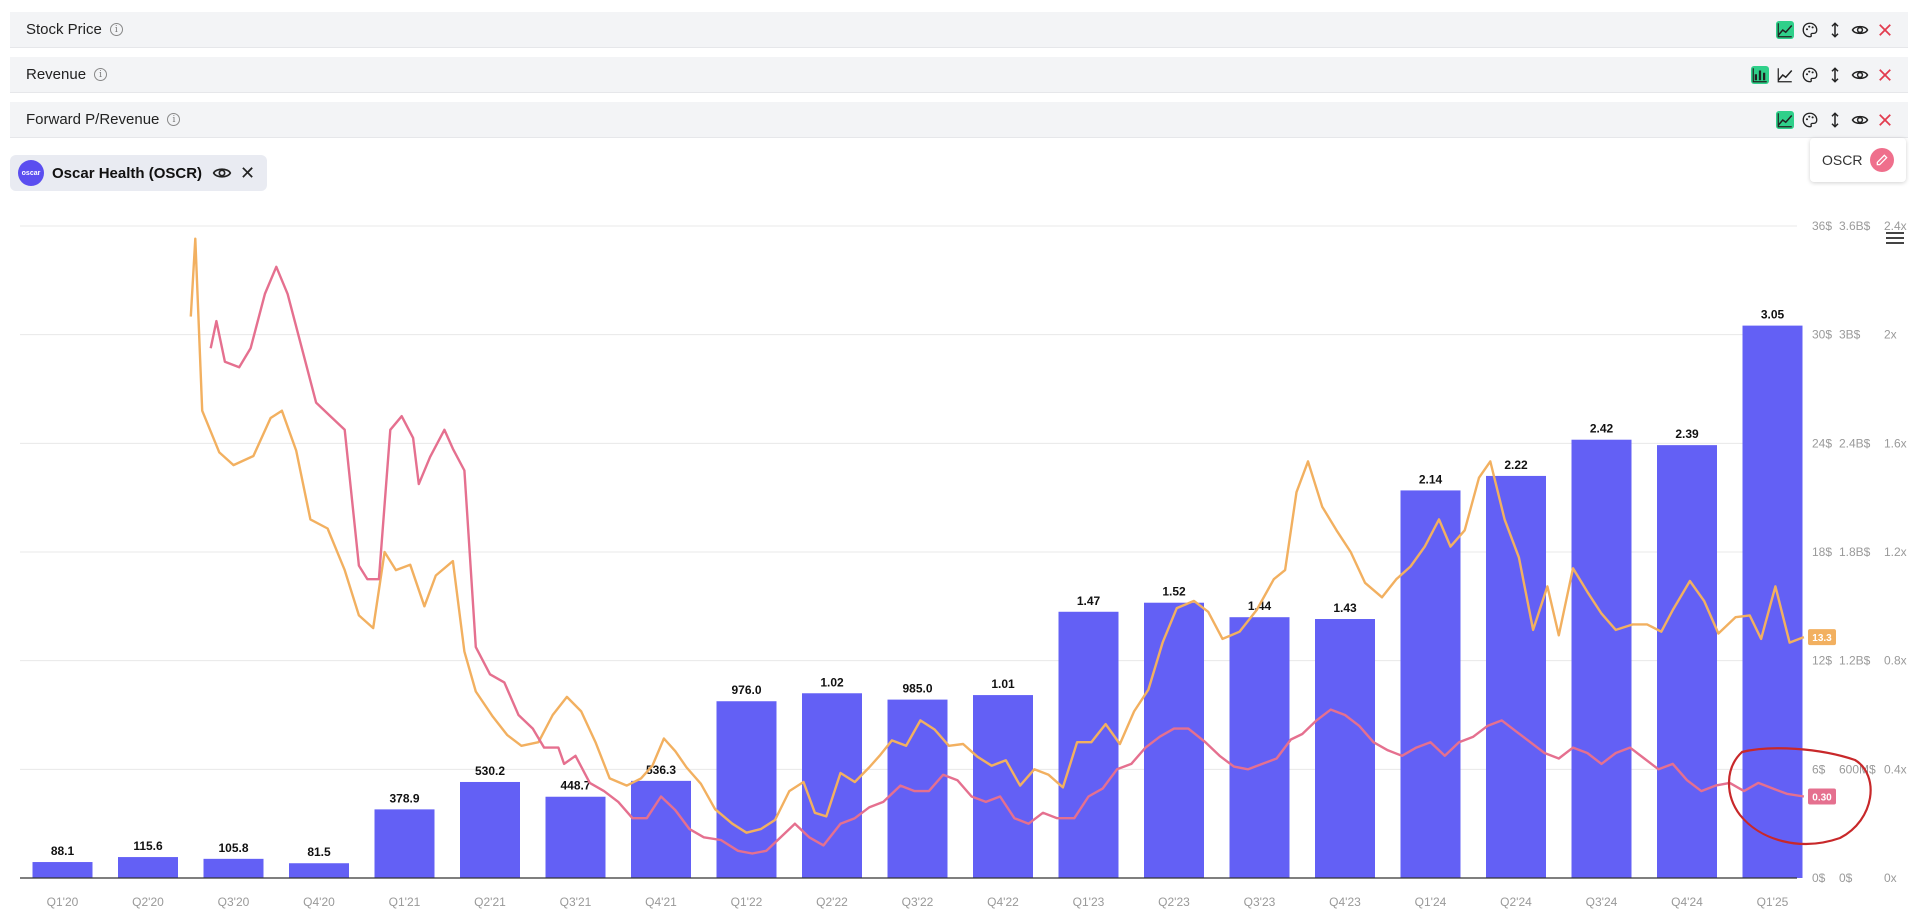  I want to click on bar-value-label: 2.22, so click(1516, 465).